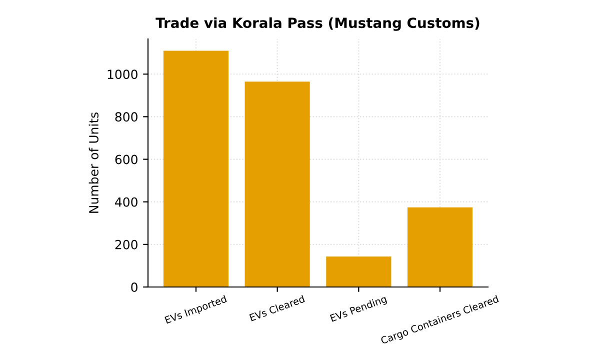  What do you see at coordinates (126, 117) in the screenshot?
I see `y-tick-label: 800` at bounding box center [126, 117].